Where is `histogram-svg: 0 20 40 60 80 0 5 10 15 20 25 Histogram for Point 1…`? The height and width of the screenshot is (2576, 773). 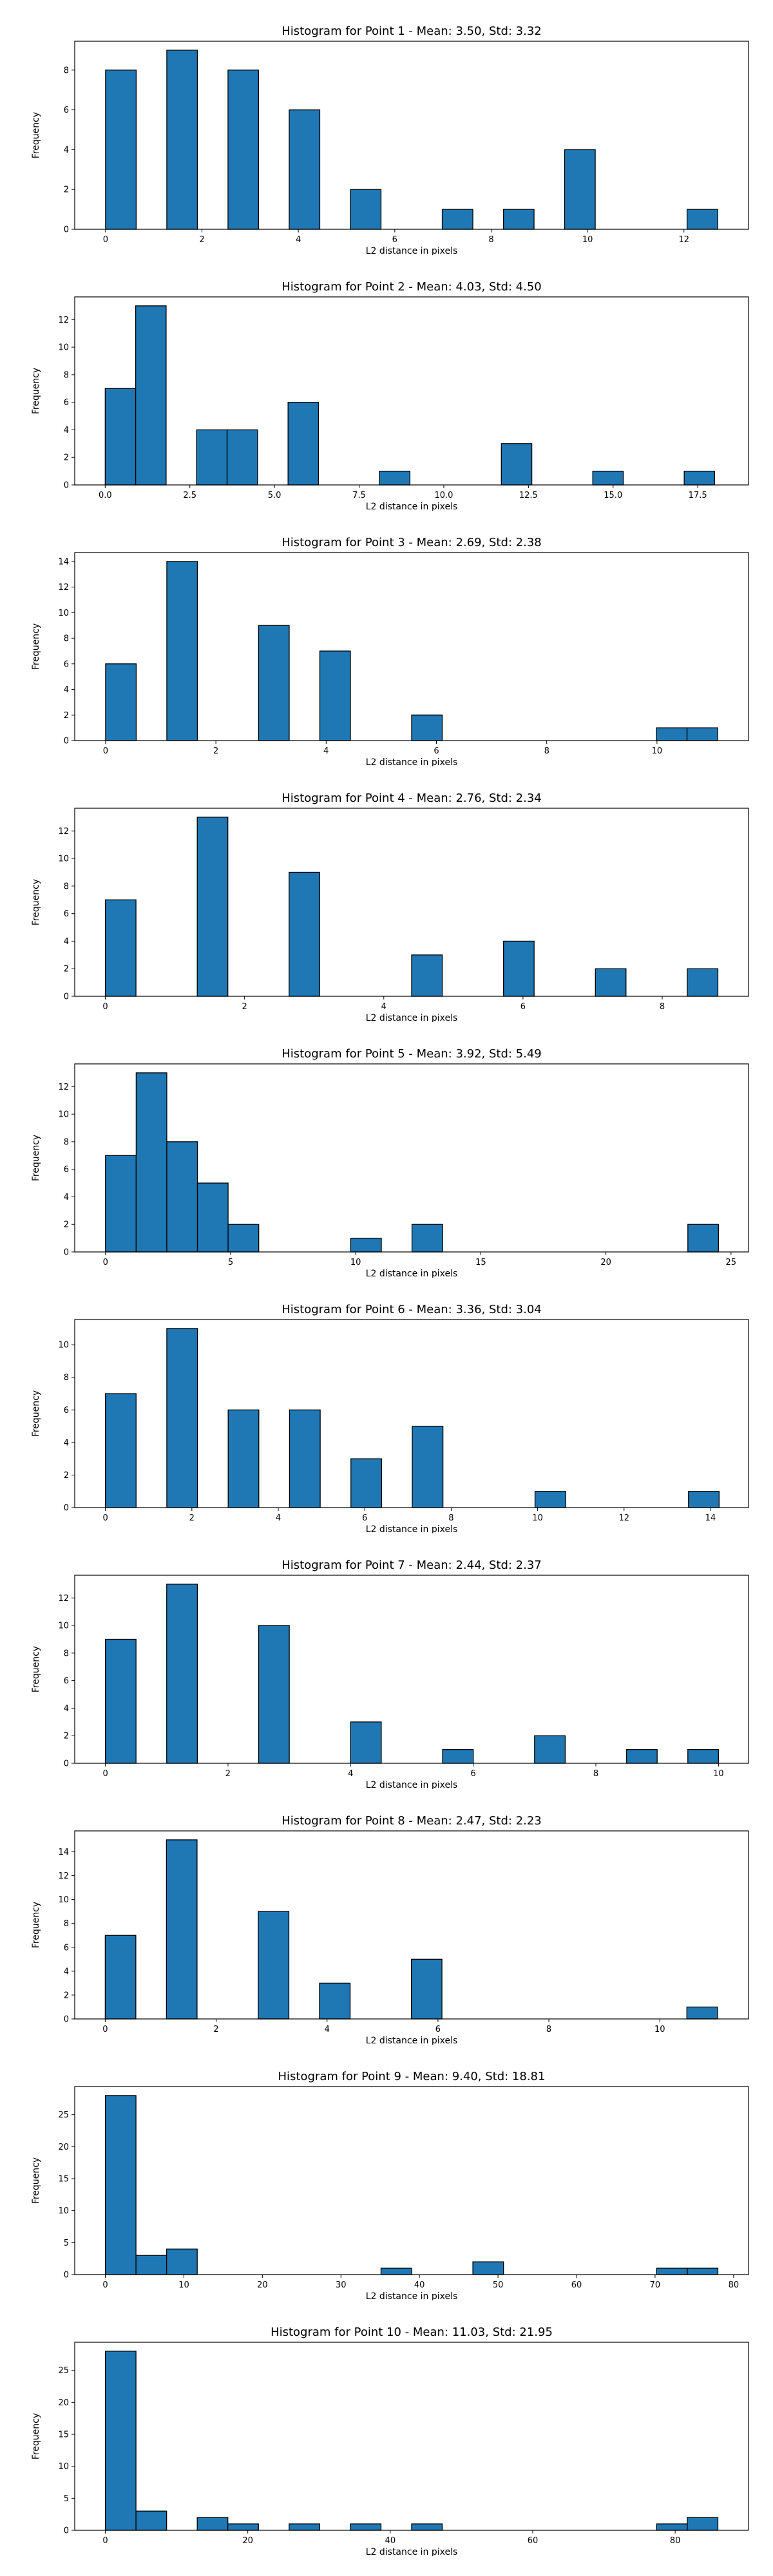
histogram-svg: 0 20 40 60 80 0 5 10 15 20 25 Histogram for Point 1… is located at coordinates (390, 2440).